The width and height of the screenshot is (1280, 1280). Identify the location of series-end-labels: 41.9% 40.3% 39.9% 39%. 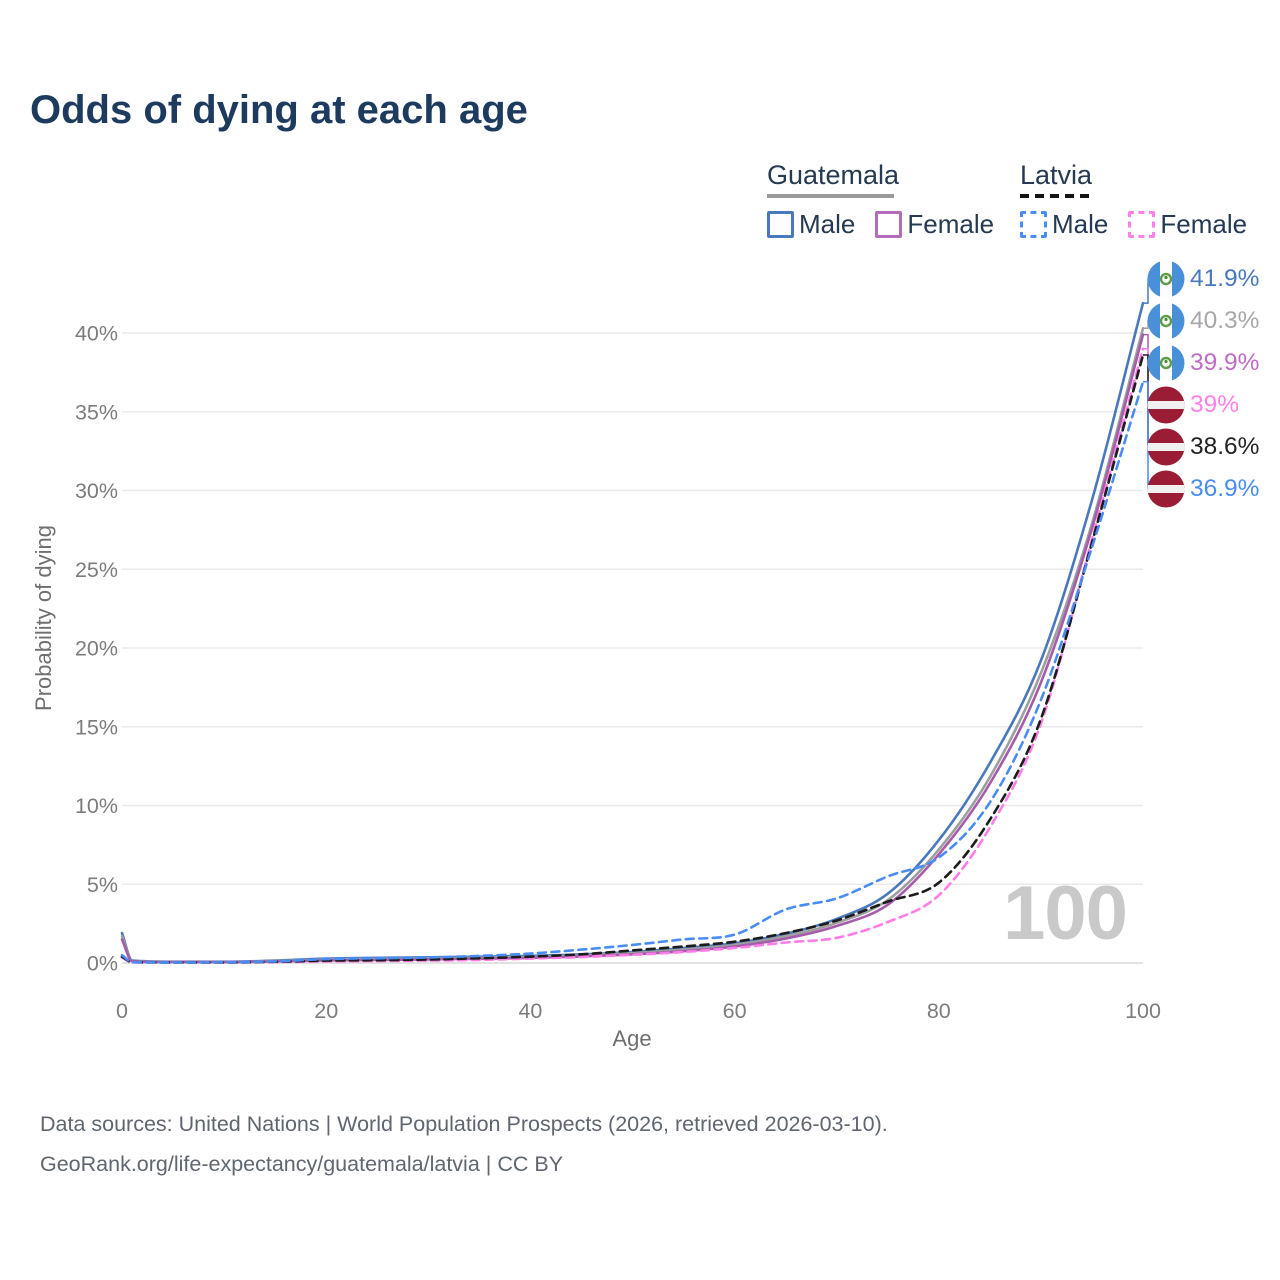
(1203, 384).